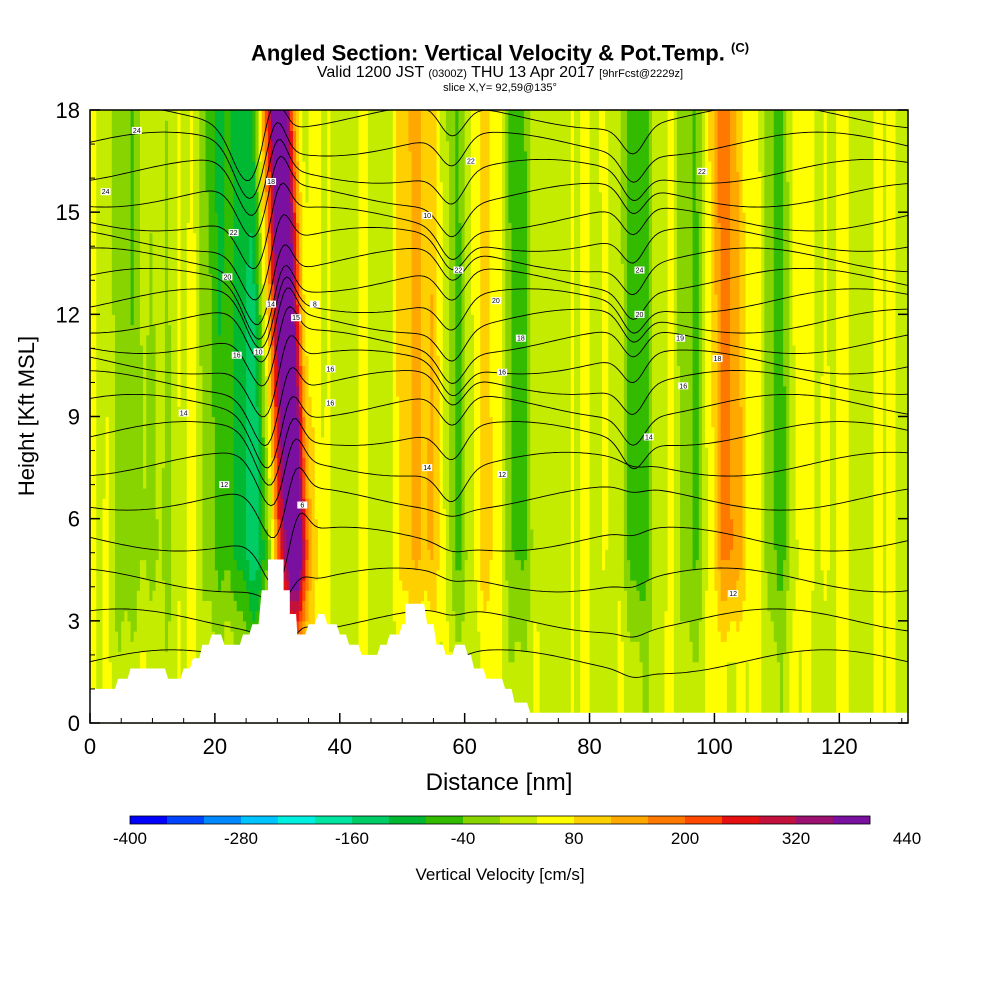 Image resolution: width=1000 pixels, height=1000 pixels. I want to click on title-unit: (C), so click(740, 47).